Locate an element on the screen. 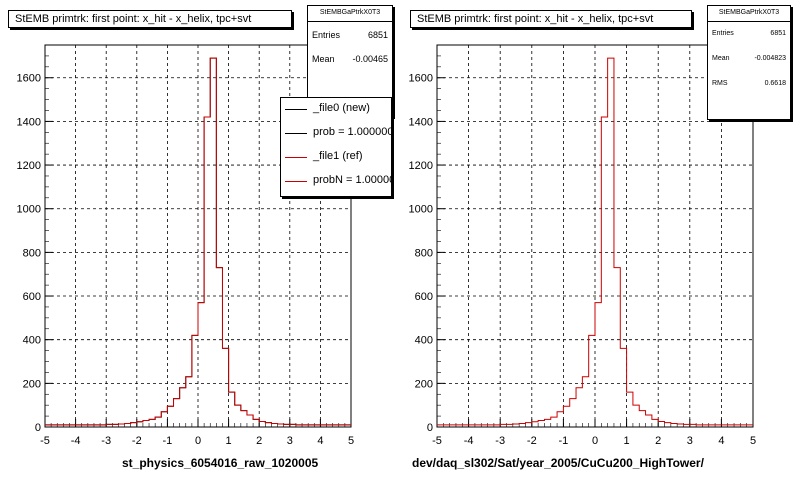  right-y-tick-label: 400 is located at coordinates (424, 341).